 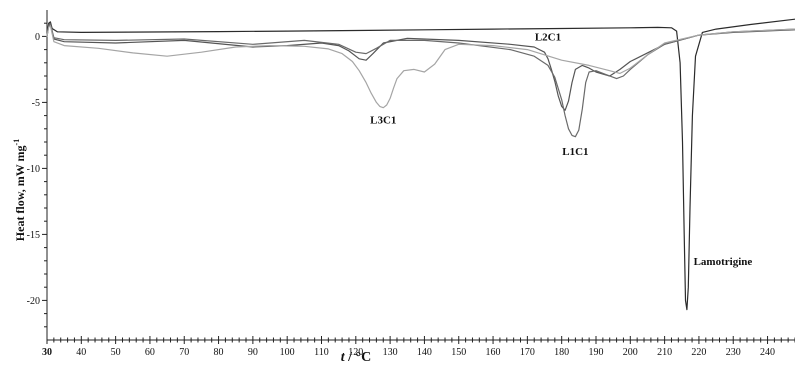 I want to click on x-tick-label: 240, so click(x=767, y=352).